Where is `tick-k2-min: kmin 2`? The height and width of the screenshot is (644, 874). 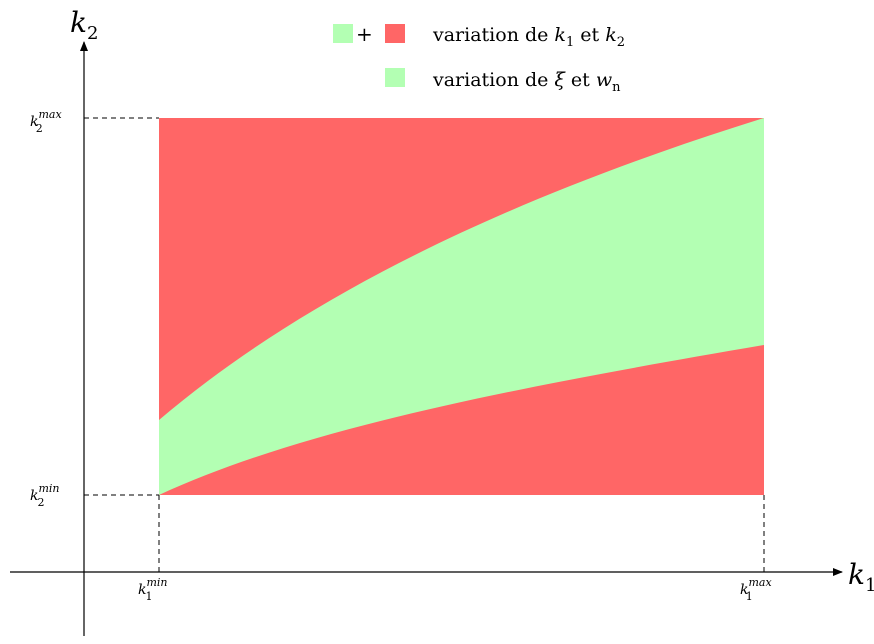 tick-k2-min: kmin 2 is located at coordinates (45, 495).